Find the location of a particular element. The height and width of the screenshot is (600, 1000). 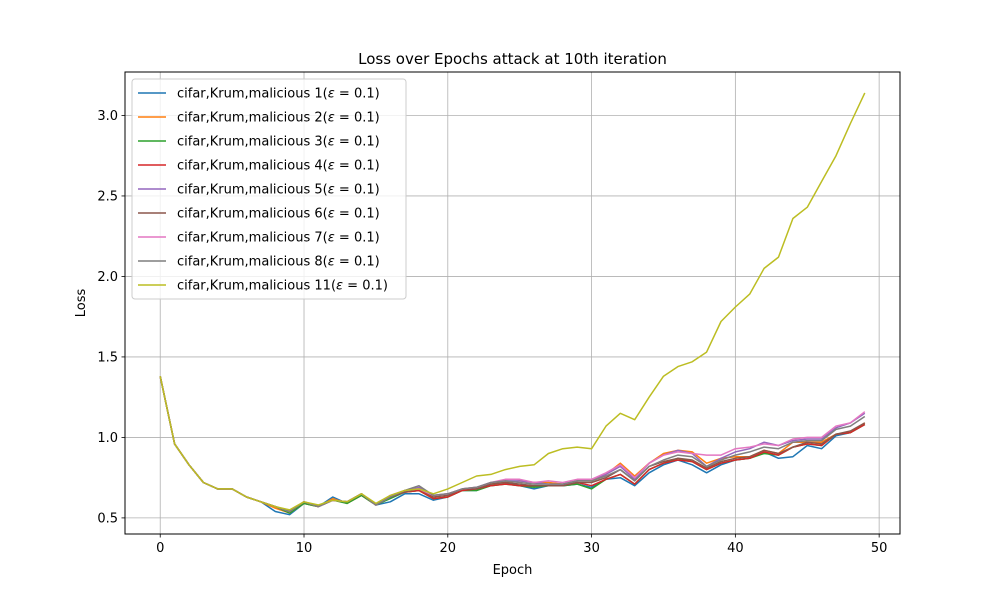

x-tick-label: 0 is located at coordinates (160, 548).